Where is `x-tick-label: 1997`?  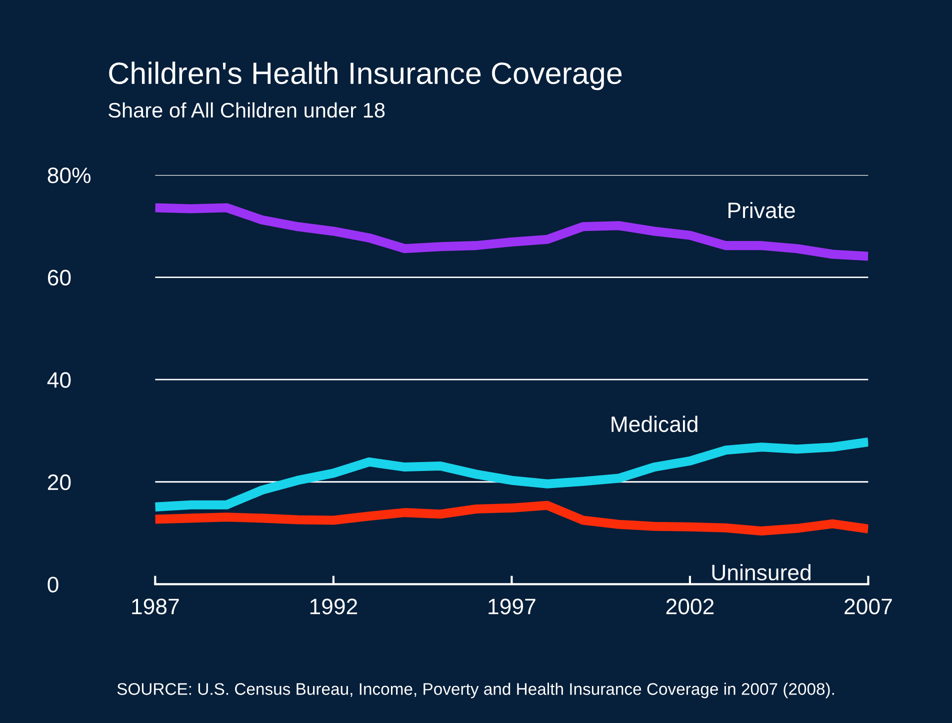
x-tick-label: 1997 is located at coordinates (512, 606).